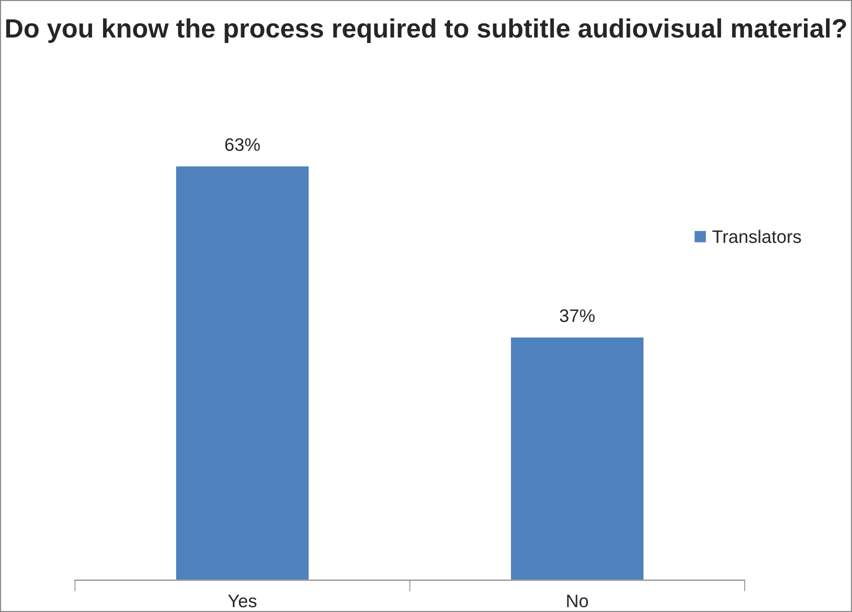  I want to click on legend-label: Translators, so click(756, 237).